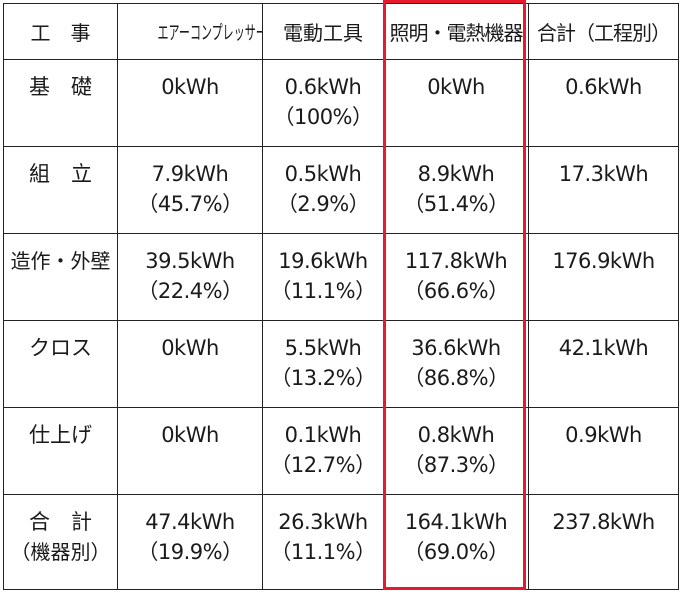 Image resolution: width=682 pixels, height=593 pixels. Describe the element at coordinates (456, 31) in the screenshot. I see `header-lighting-heating: 照明・電熱機器` at that location.